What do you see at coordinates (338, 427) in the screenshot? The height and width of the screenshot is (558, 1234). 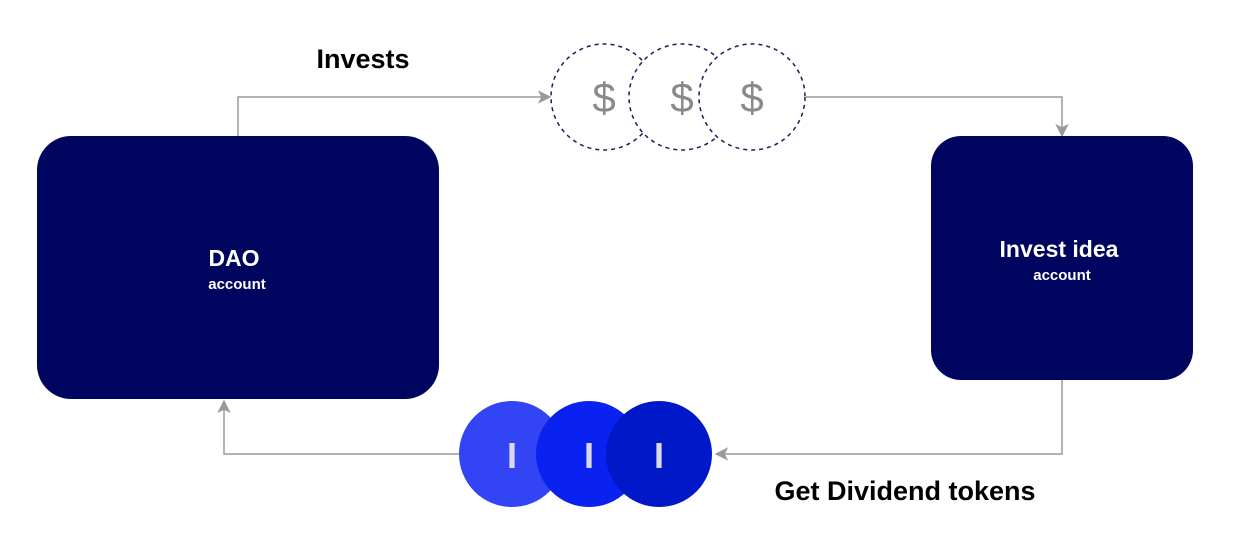 I see `dividends-arrow-left` at bounding box center [338, 427].